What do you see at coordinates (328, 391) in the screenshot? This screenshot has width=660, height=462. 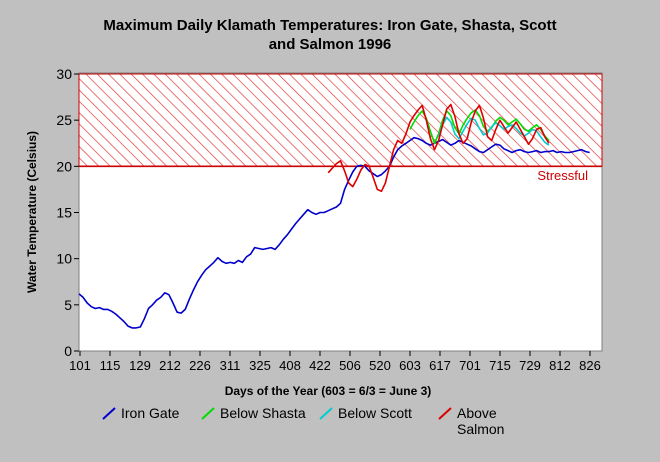 I see `x-axis-label: Days of the Year (603 = 6/3 = June 3)` at bounding box center [328, 391].